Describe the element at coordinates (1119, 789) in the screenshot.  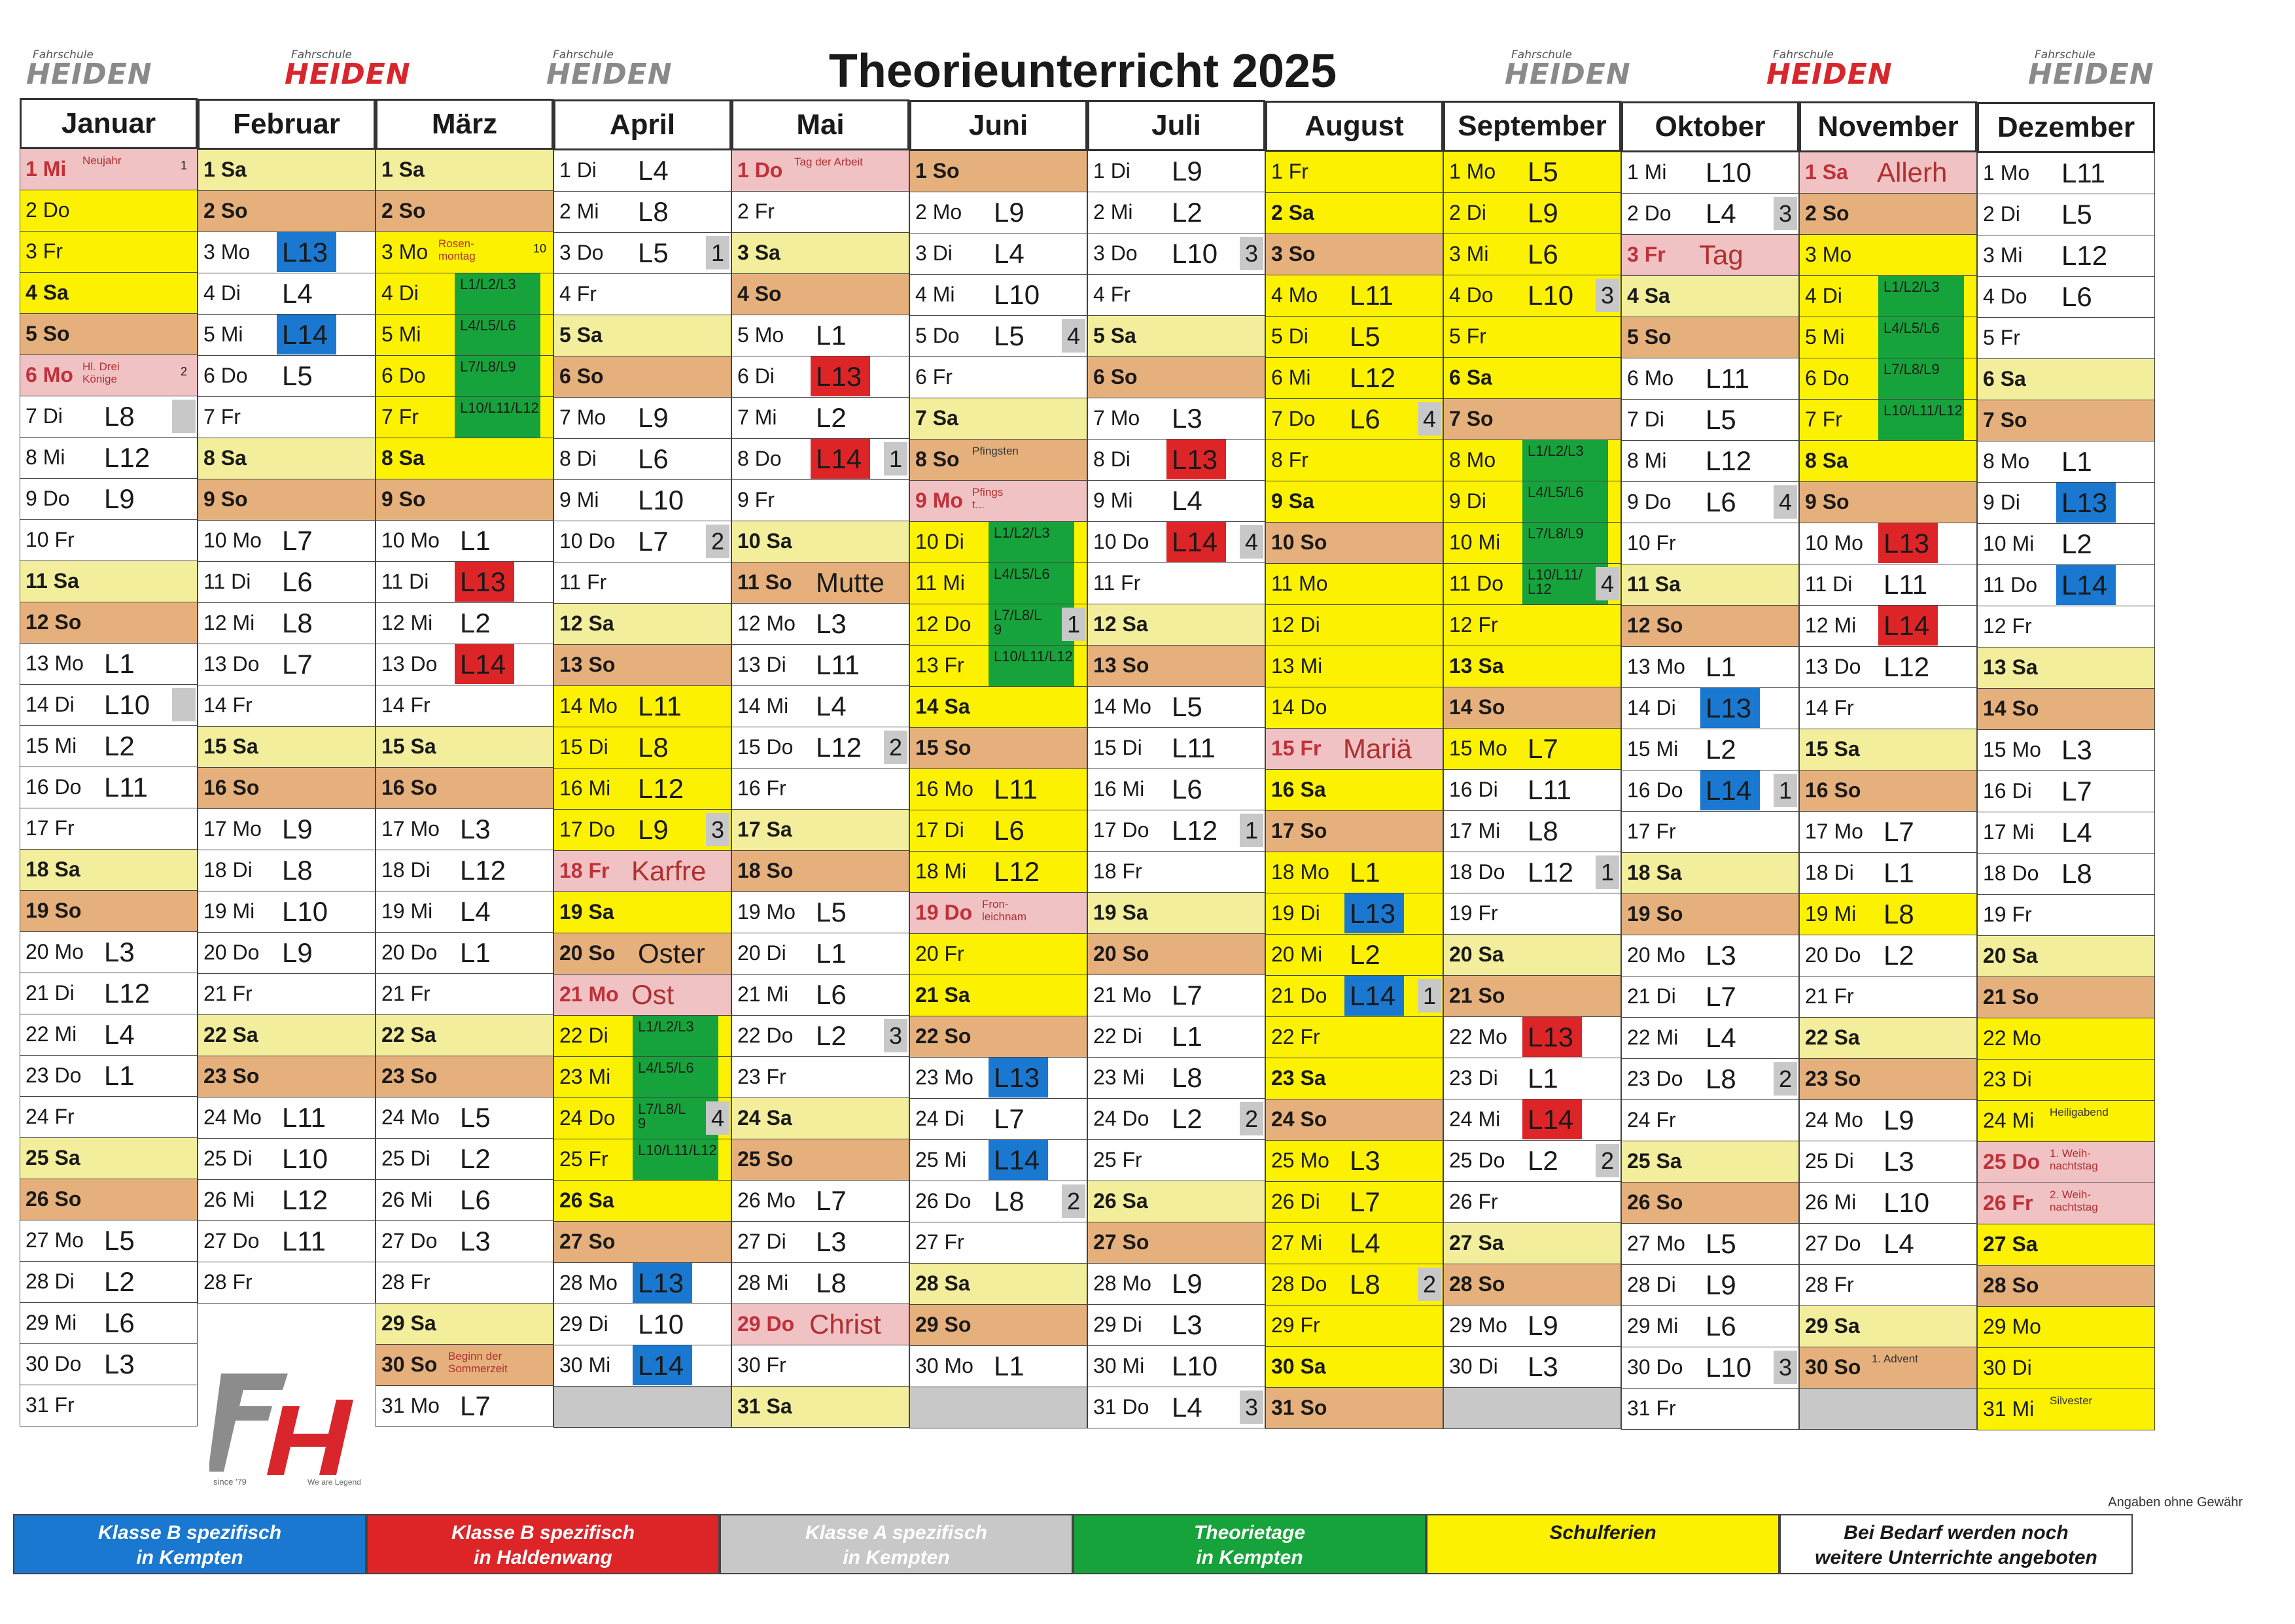
I see `day-label: 16 Mi` at that location.